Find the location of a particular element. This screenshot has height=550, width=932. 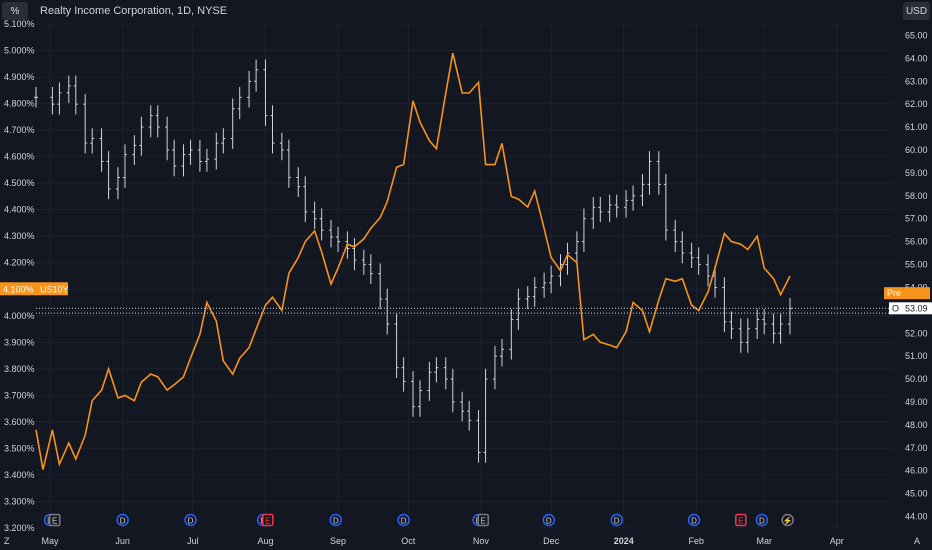

price-symbol-label: O is located at coordinates (895, 308).